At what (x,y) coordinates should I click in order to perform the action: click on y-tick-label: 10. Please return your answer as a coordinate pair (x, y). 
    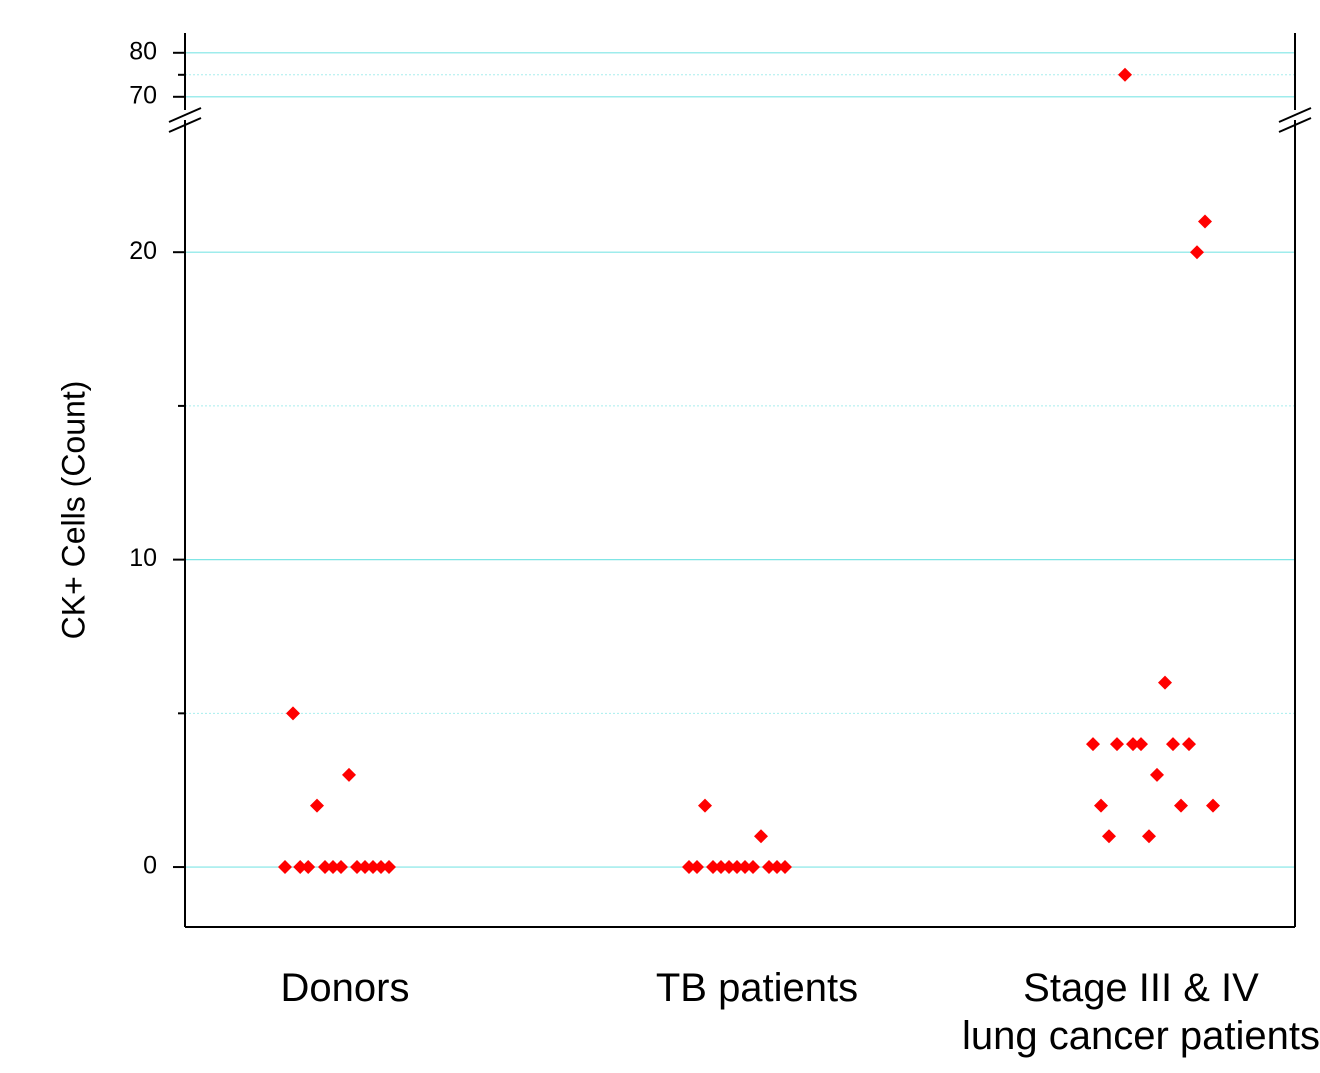
    Looking at the image, I should click on (143, 558).